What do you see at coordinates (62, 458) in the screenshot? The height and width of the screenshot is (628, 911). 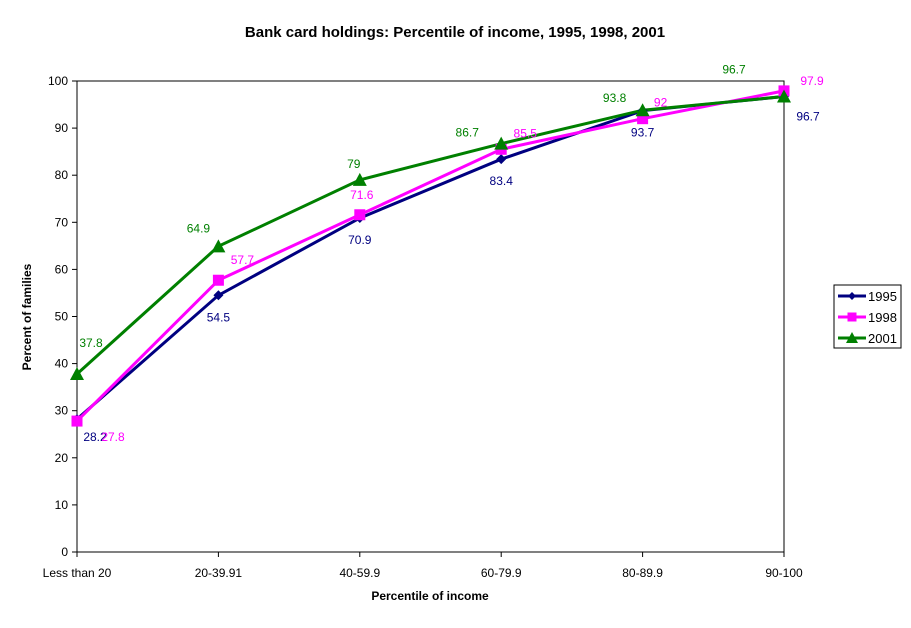 I see `y-tick-label: 20` at bounding box center [62, 458].